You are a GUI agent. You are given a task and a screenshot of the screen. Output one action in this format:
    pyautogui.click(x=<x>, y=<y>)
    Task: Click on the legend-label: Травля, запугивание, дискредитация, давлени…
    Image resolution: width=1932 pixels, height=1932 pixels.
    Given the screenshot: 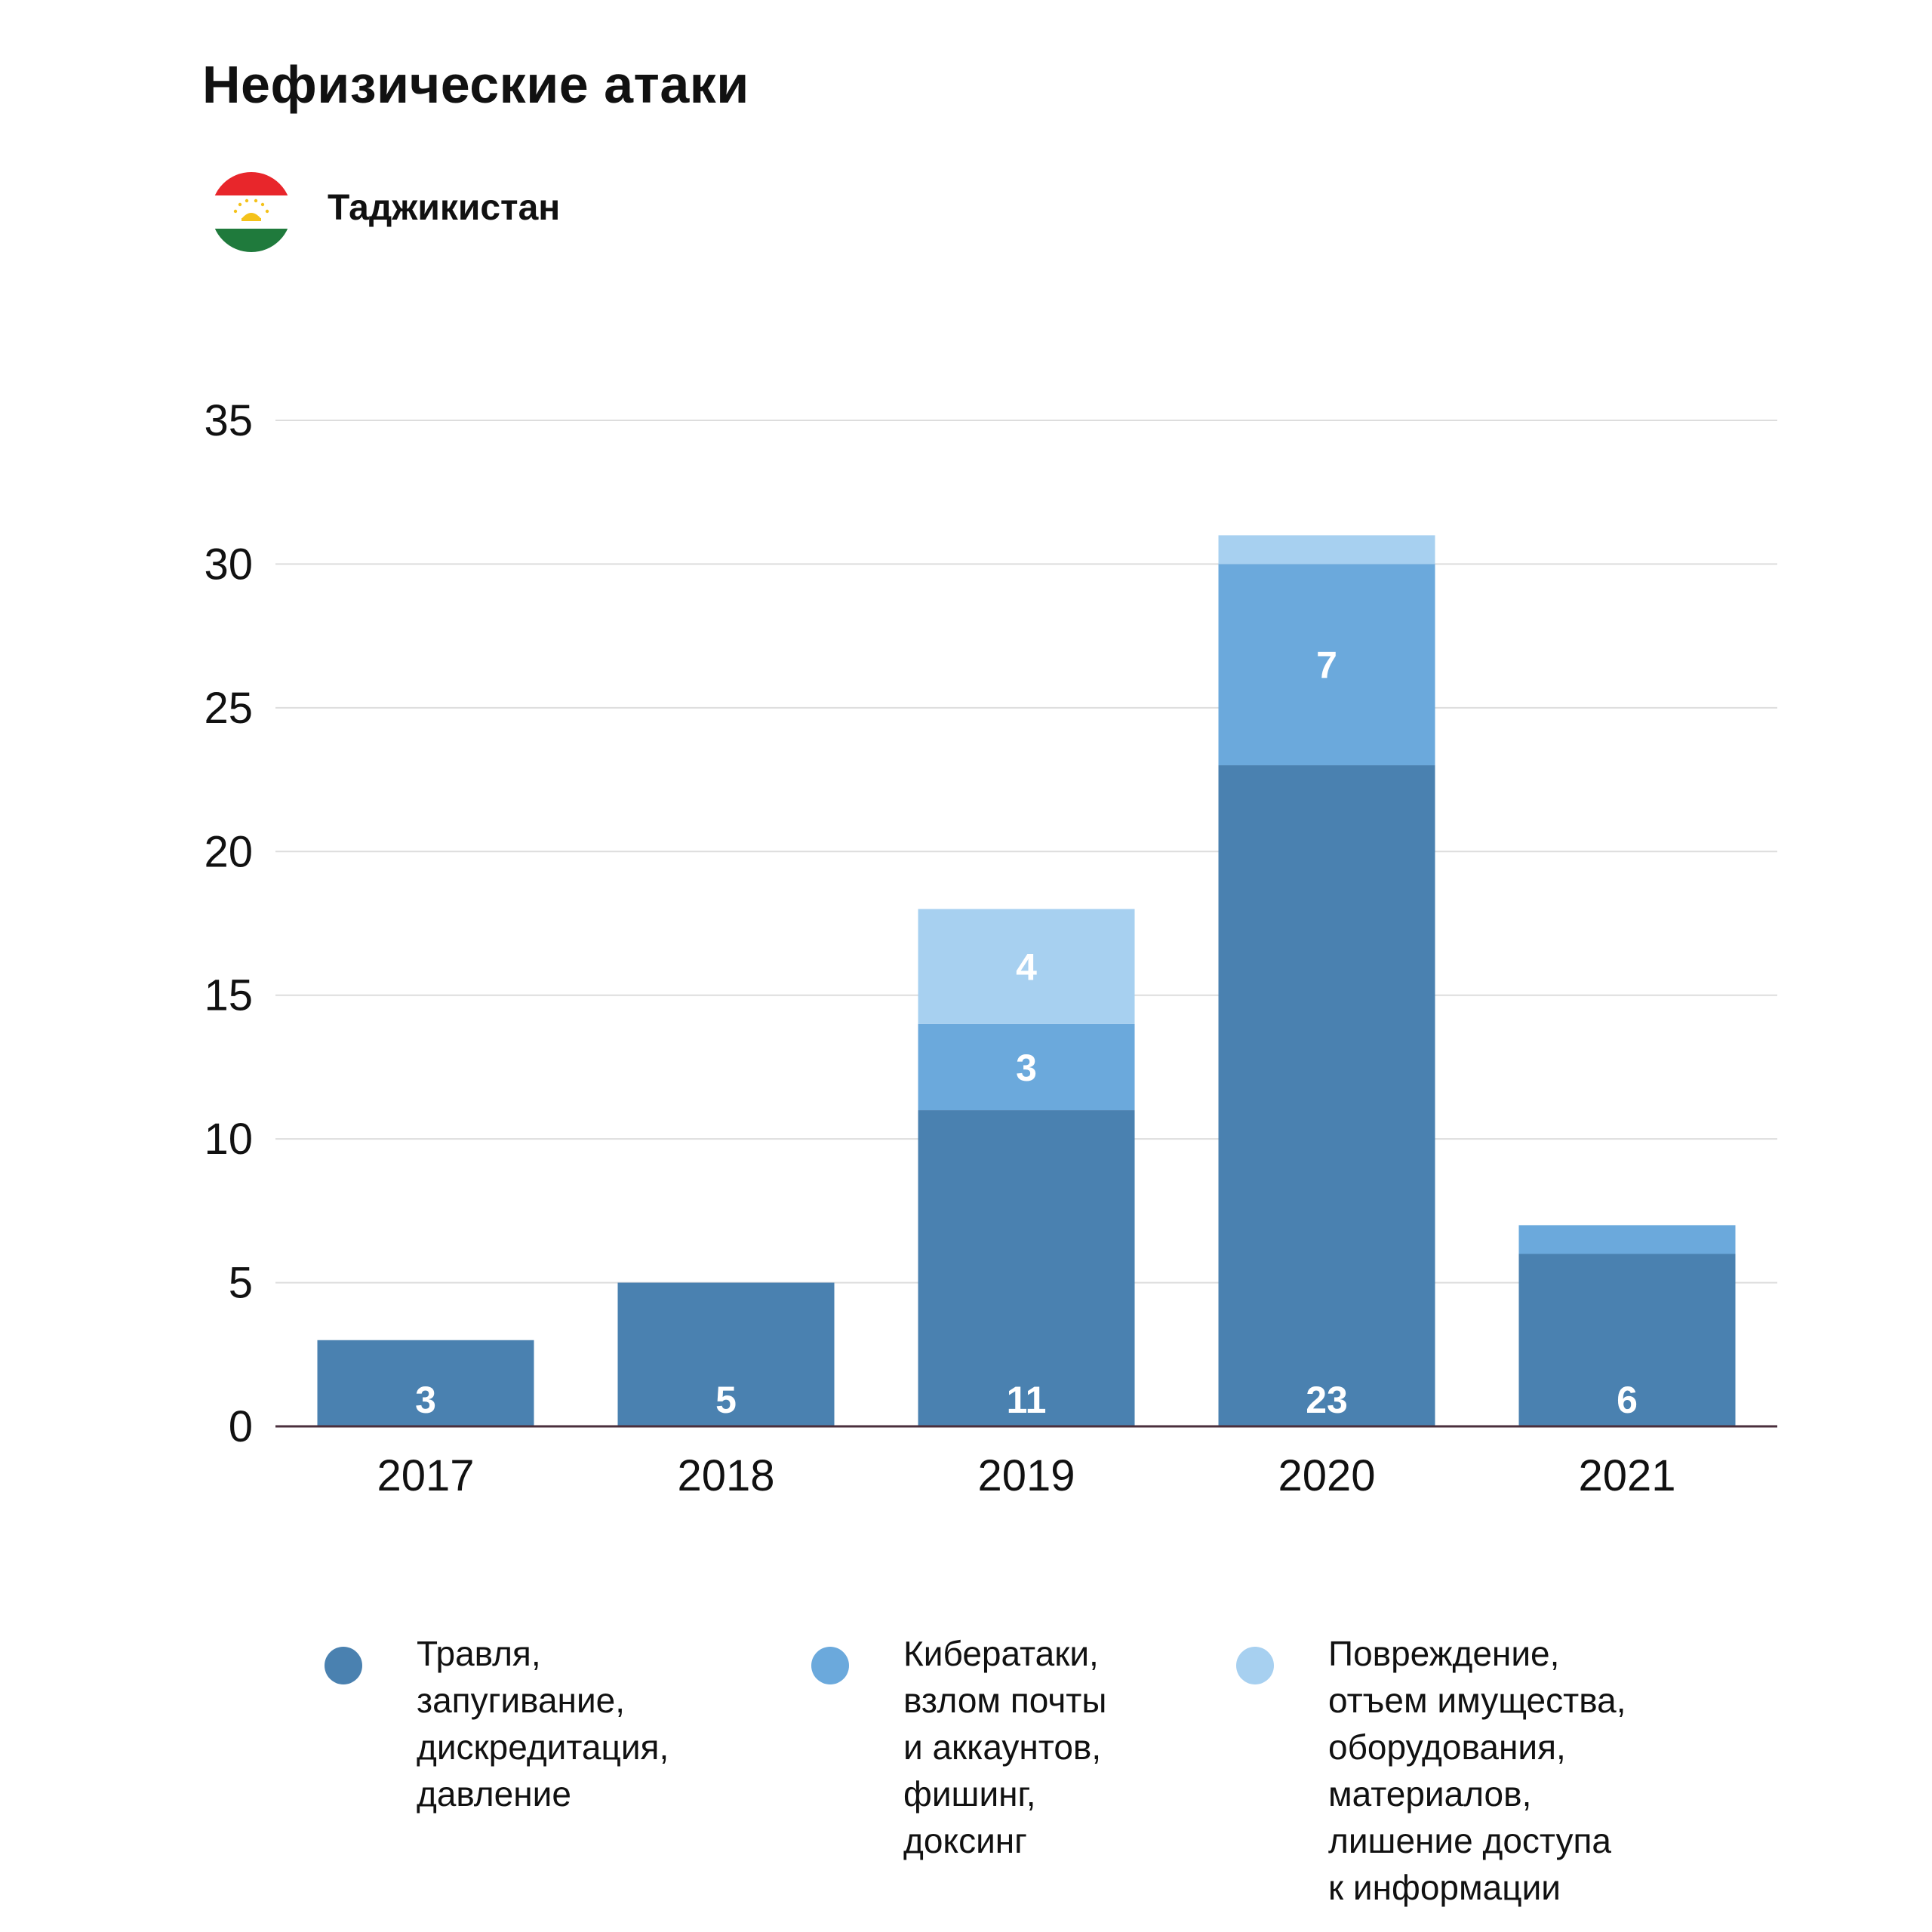 What is the action you would take?
    pyautogui.click(x=628, y=1723)
    